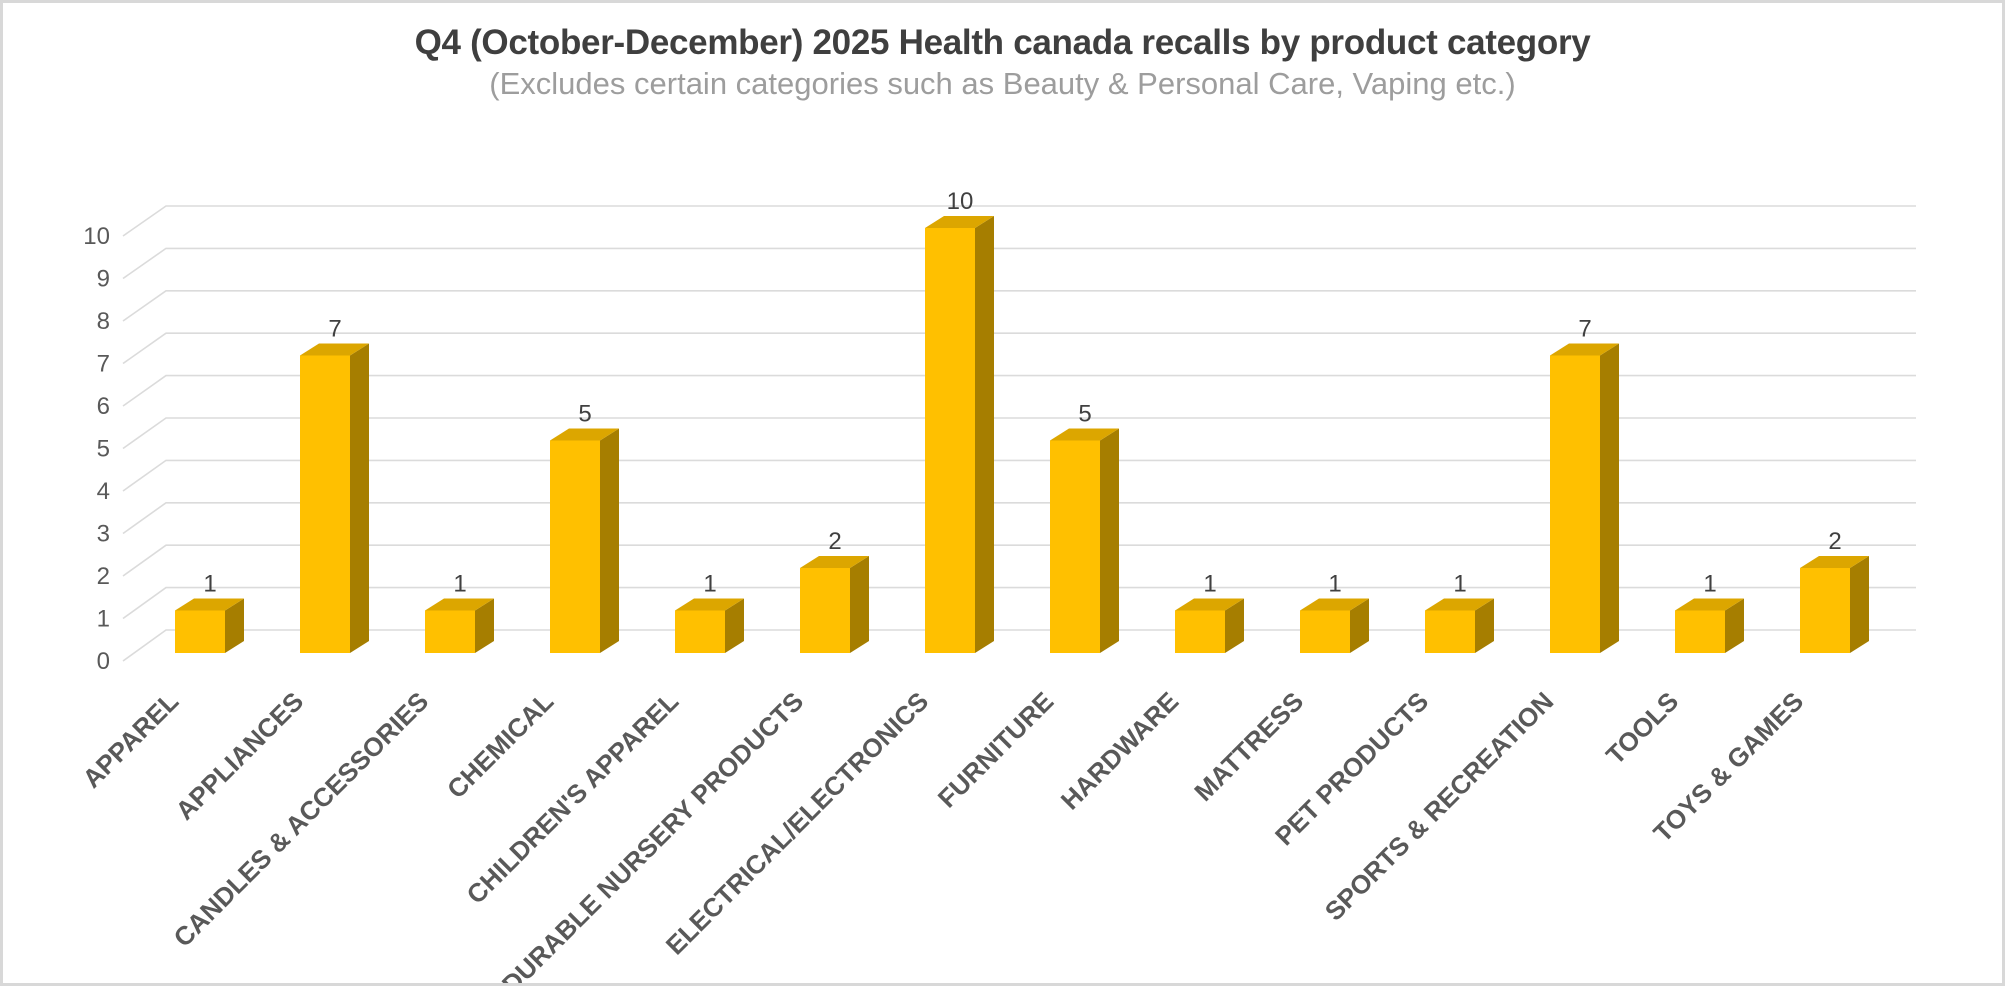  I want to click on bar-side-candles-accessories, so click(484, 625).